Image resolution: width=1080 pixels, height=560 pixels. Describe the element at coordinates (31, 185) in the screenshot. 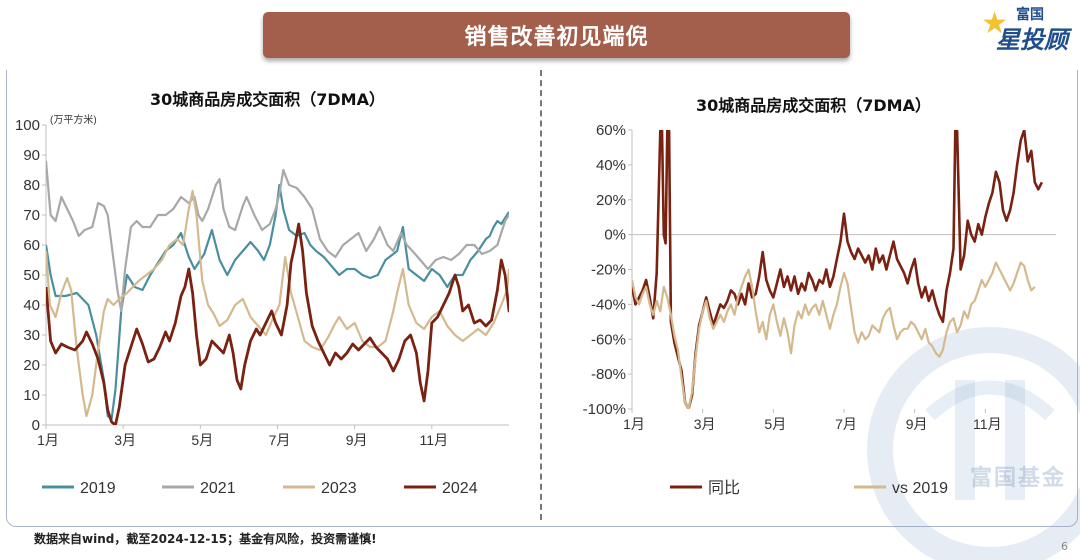

I see `y-tick-label: 80` at that location.